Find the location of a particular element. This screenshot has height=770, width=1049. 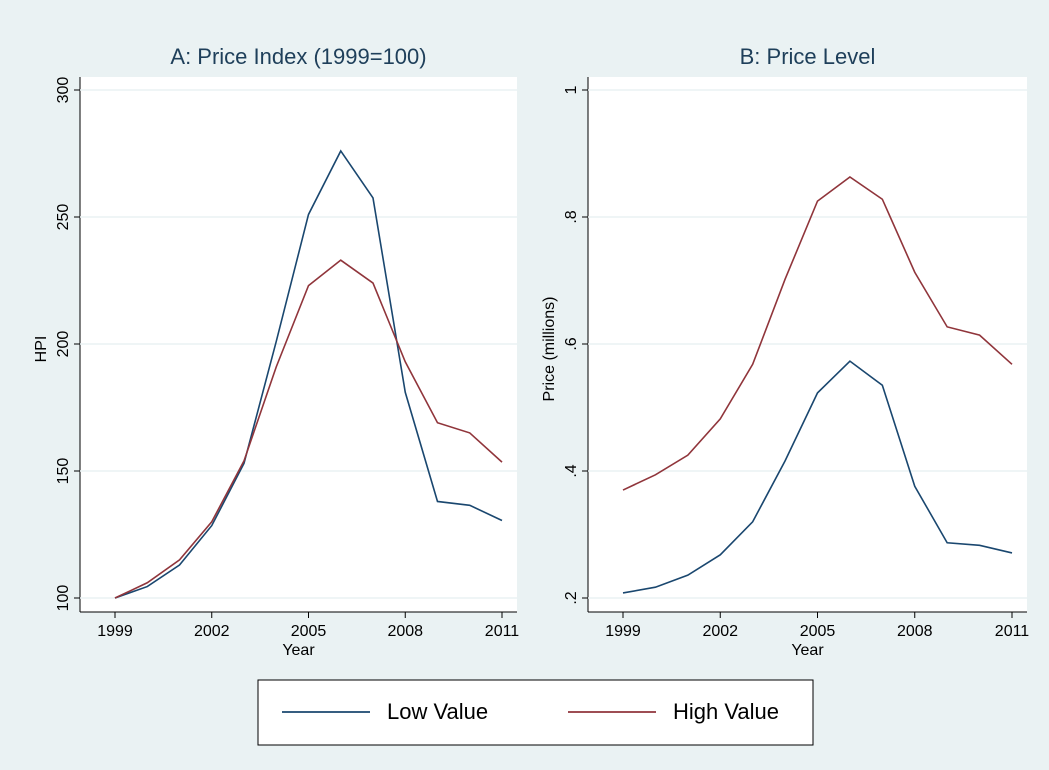

y-axis-title: Price (millions) is located at coordinates (549, 349).